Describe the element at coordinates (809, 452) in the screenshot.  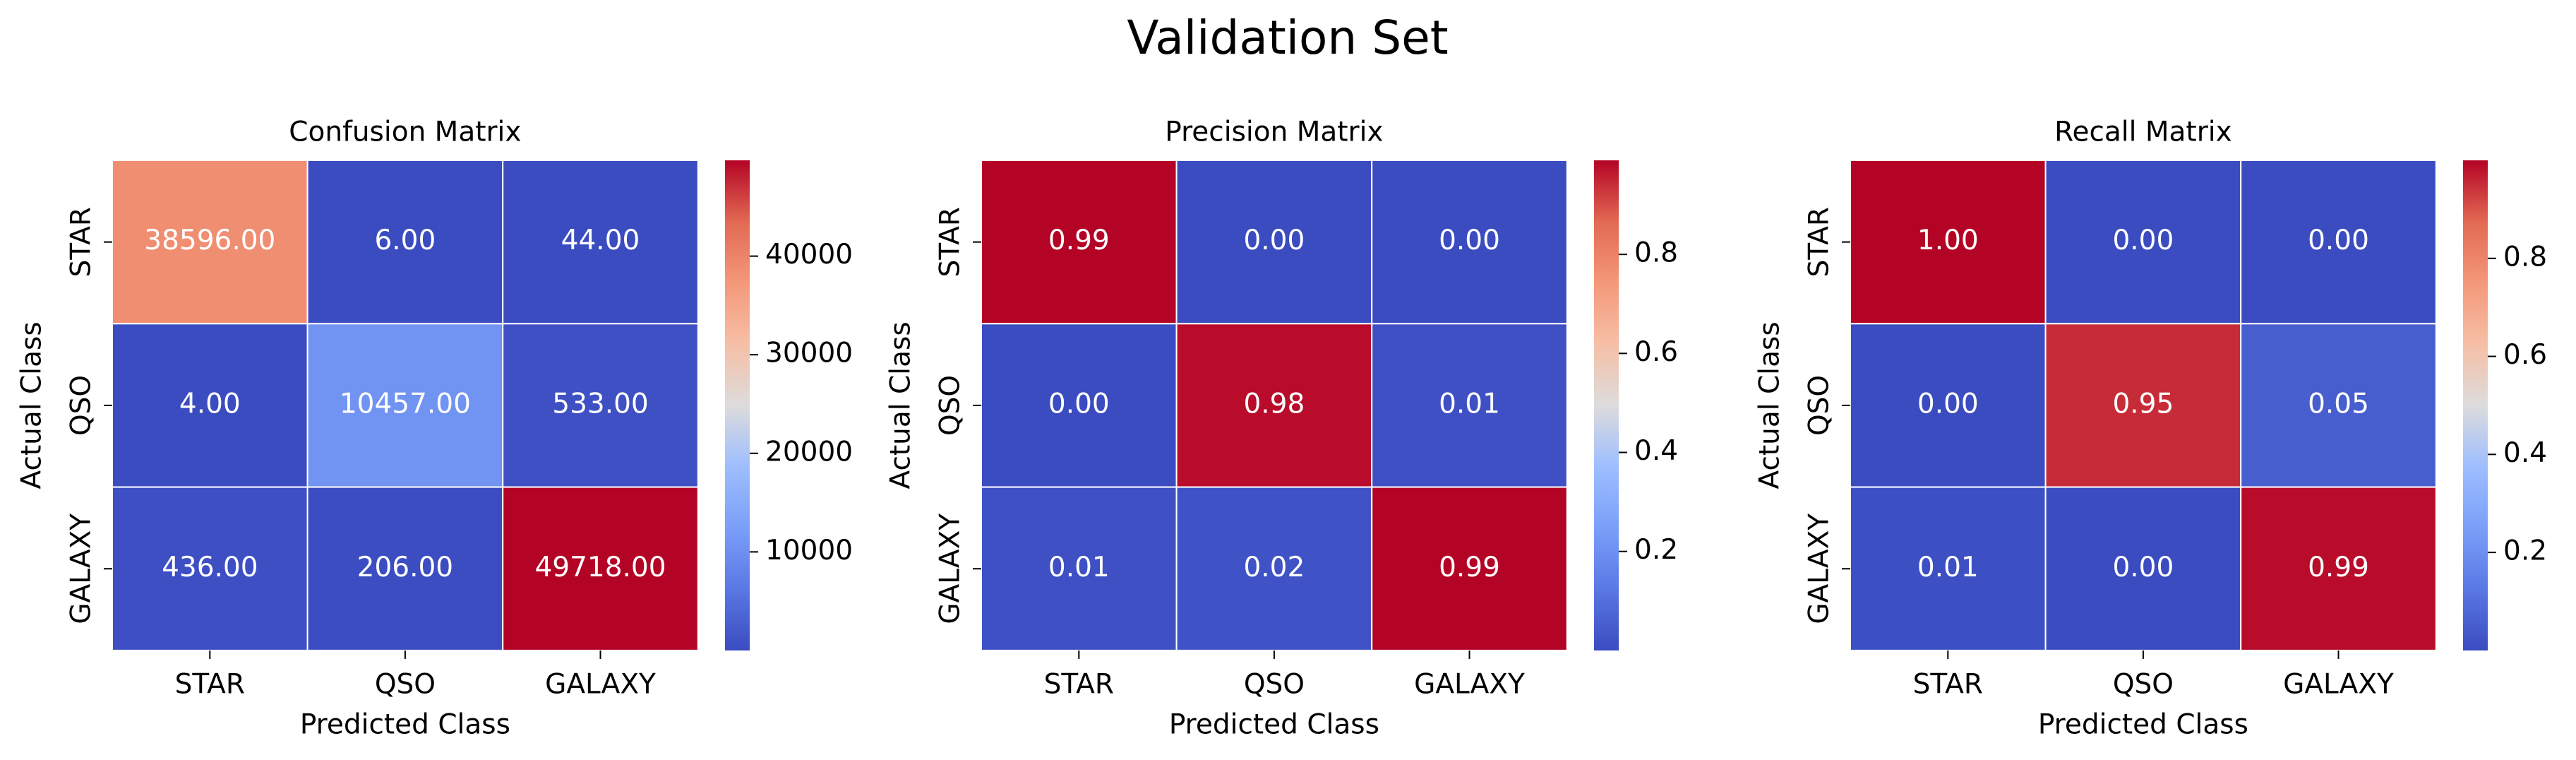
I see `colorbar-tick-label: 20000` at that location.